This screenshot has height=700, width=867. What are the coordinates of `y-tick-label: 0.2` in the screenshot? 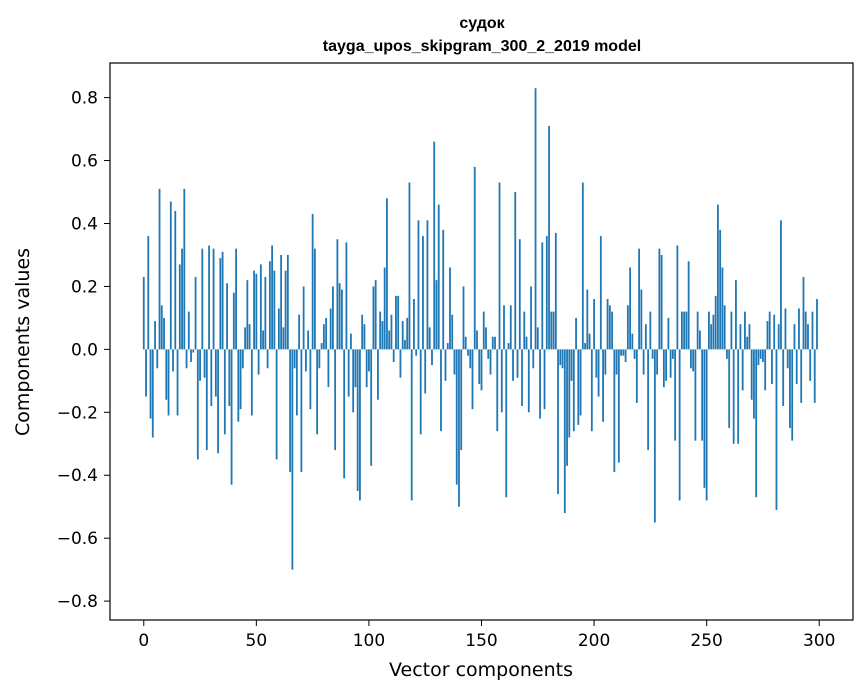 It's located at (84, 287).